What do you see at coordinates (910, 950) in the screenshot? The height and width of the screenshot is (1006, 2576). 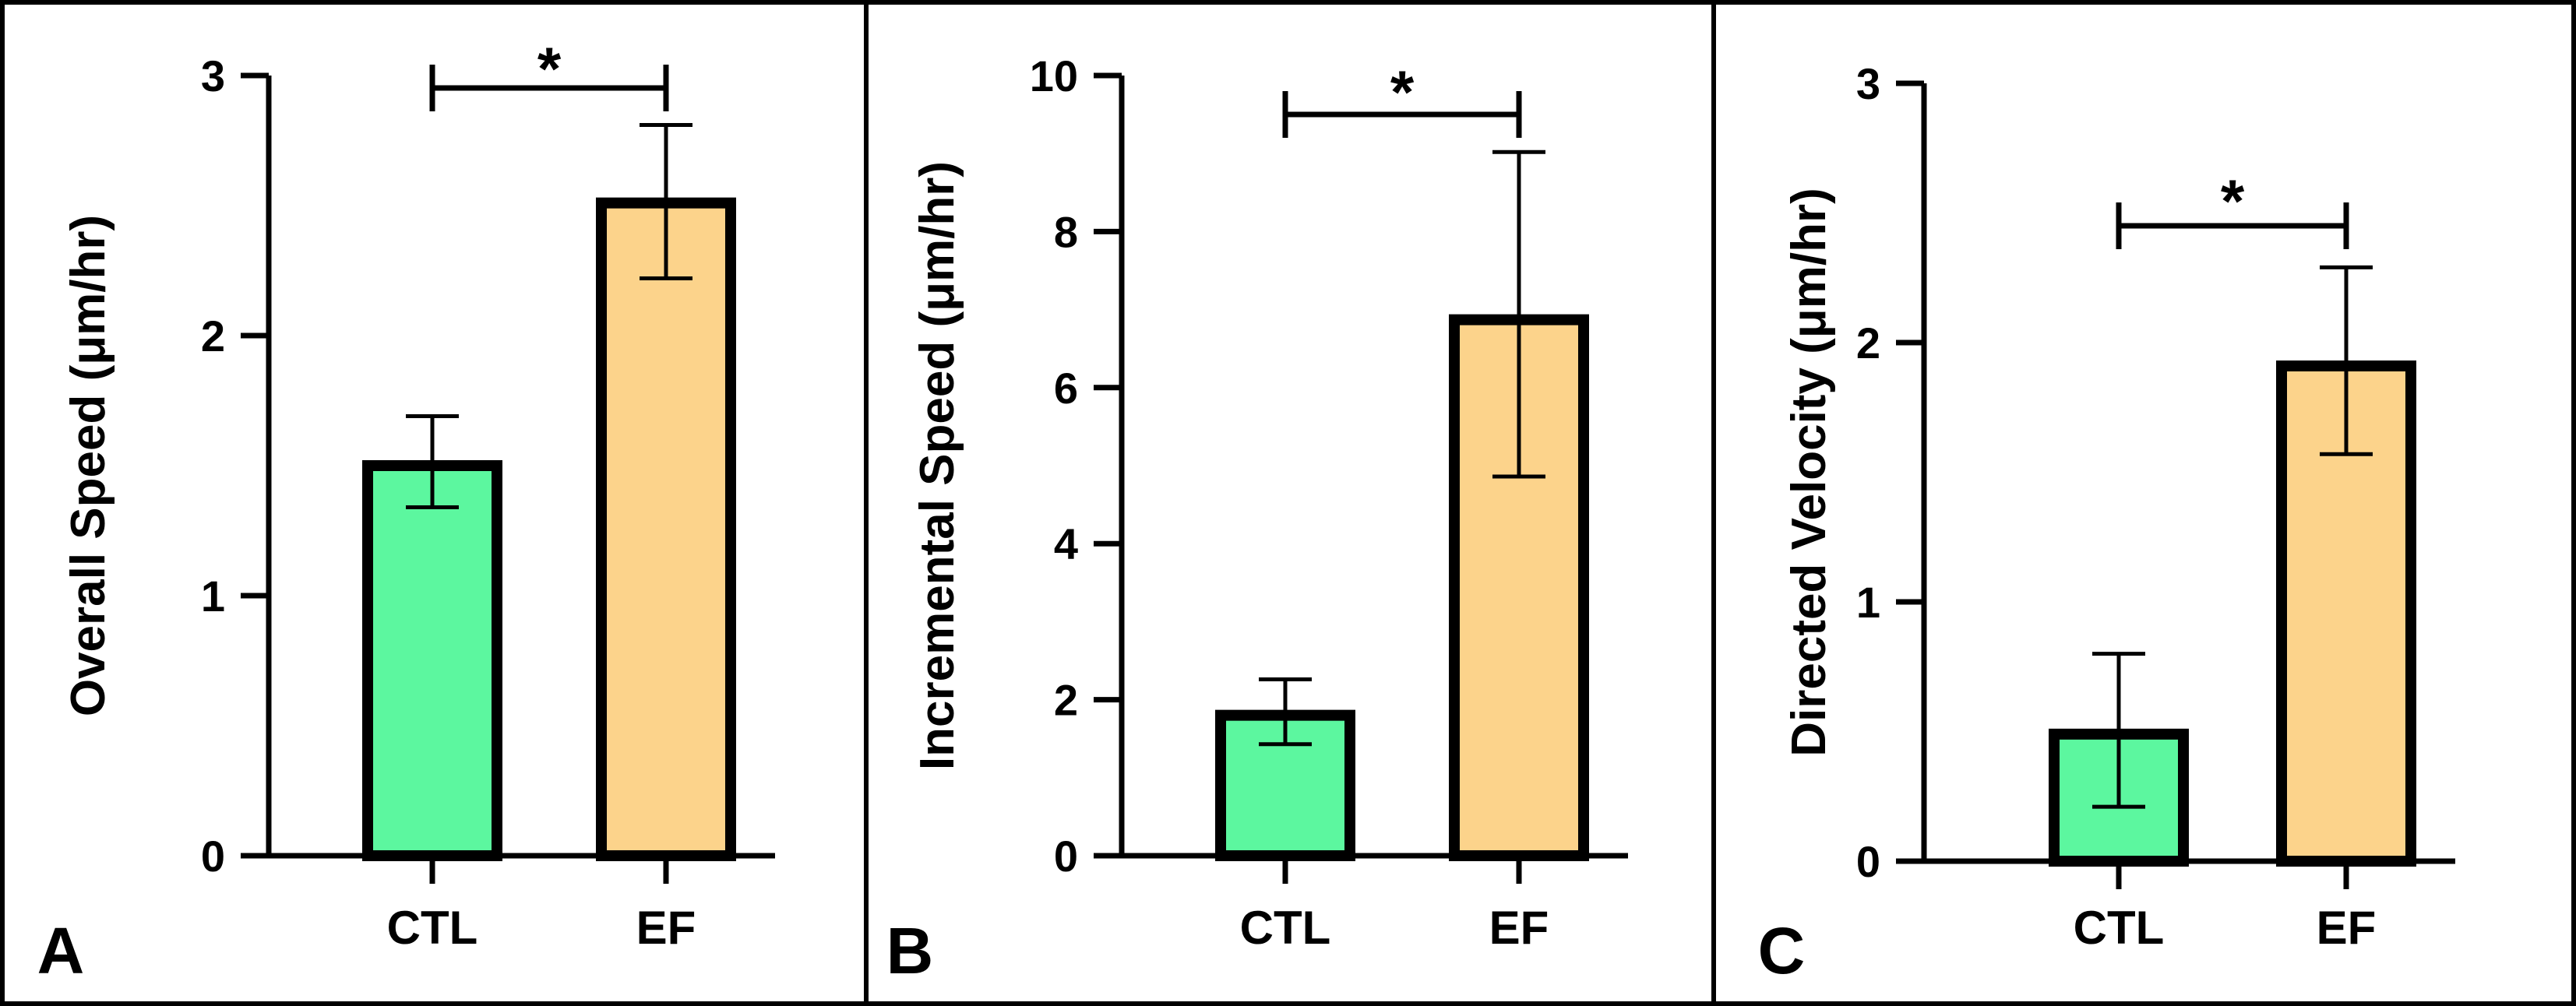 I see `panel-letter: B` at bounding box center [910, 950].